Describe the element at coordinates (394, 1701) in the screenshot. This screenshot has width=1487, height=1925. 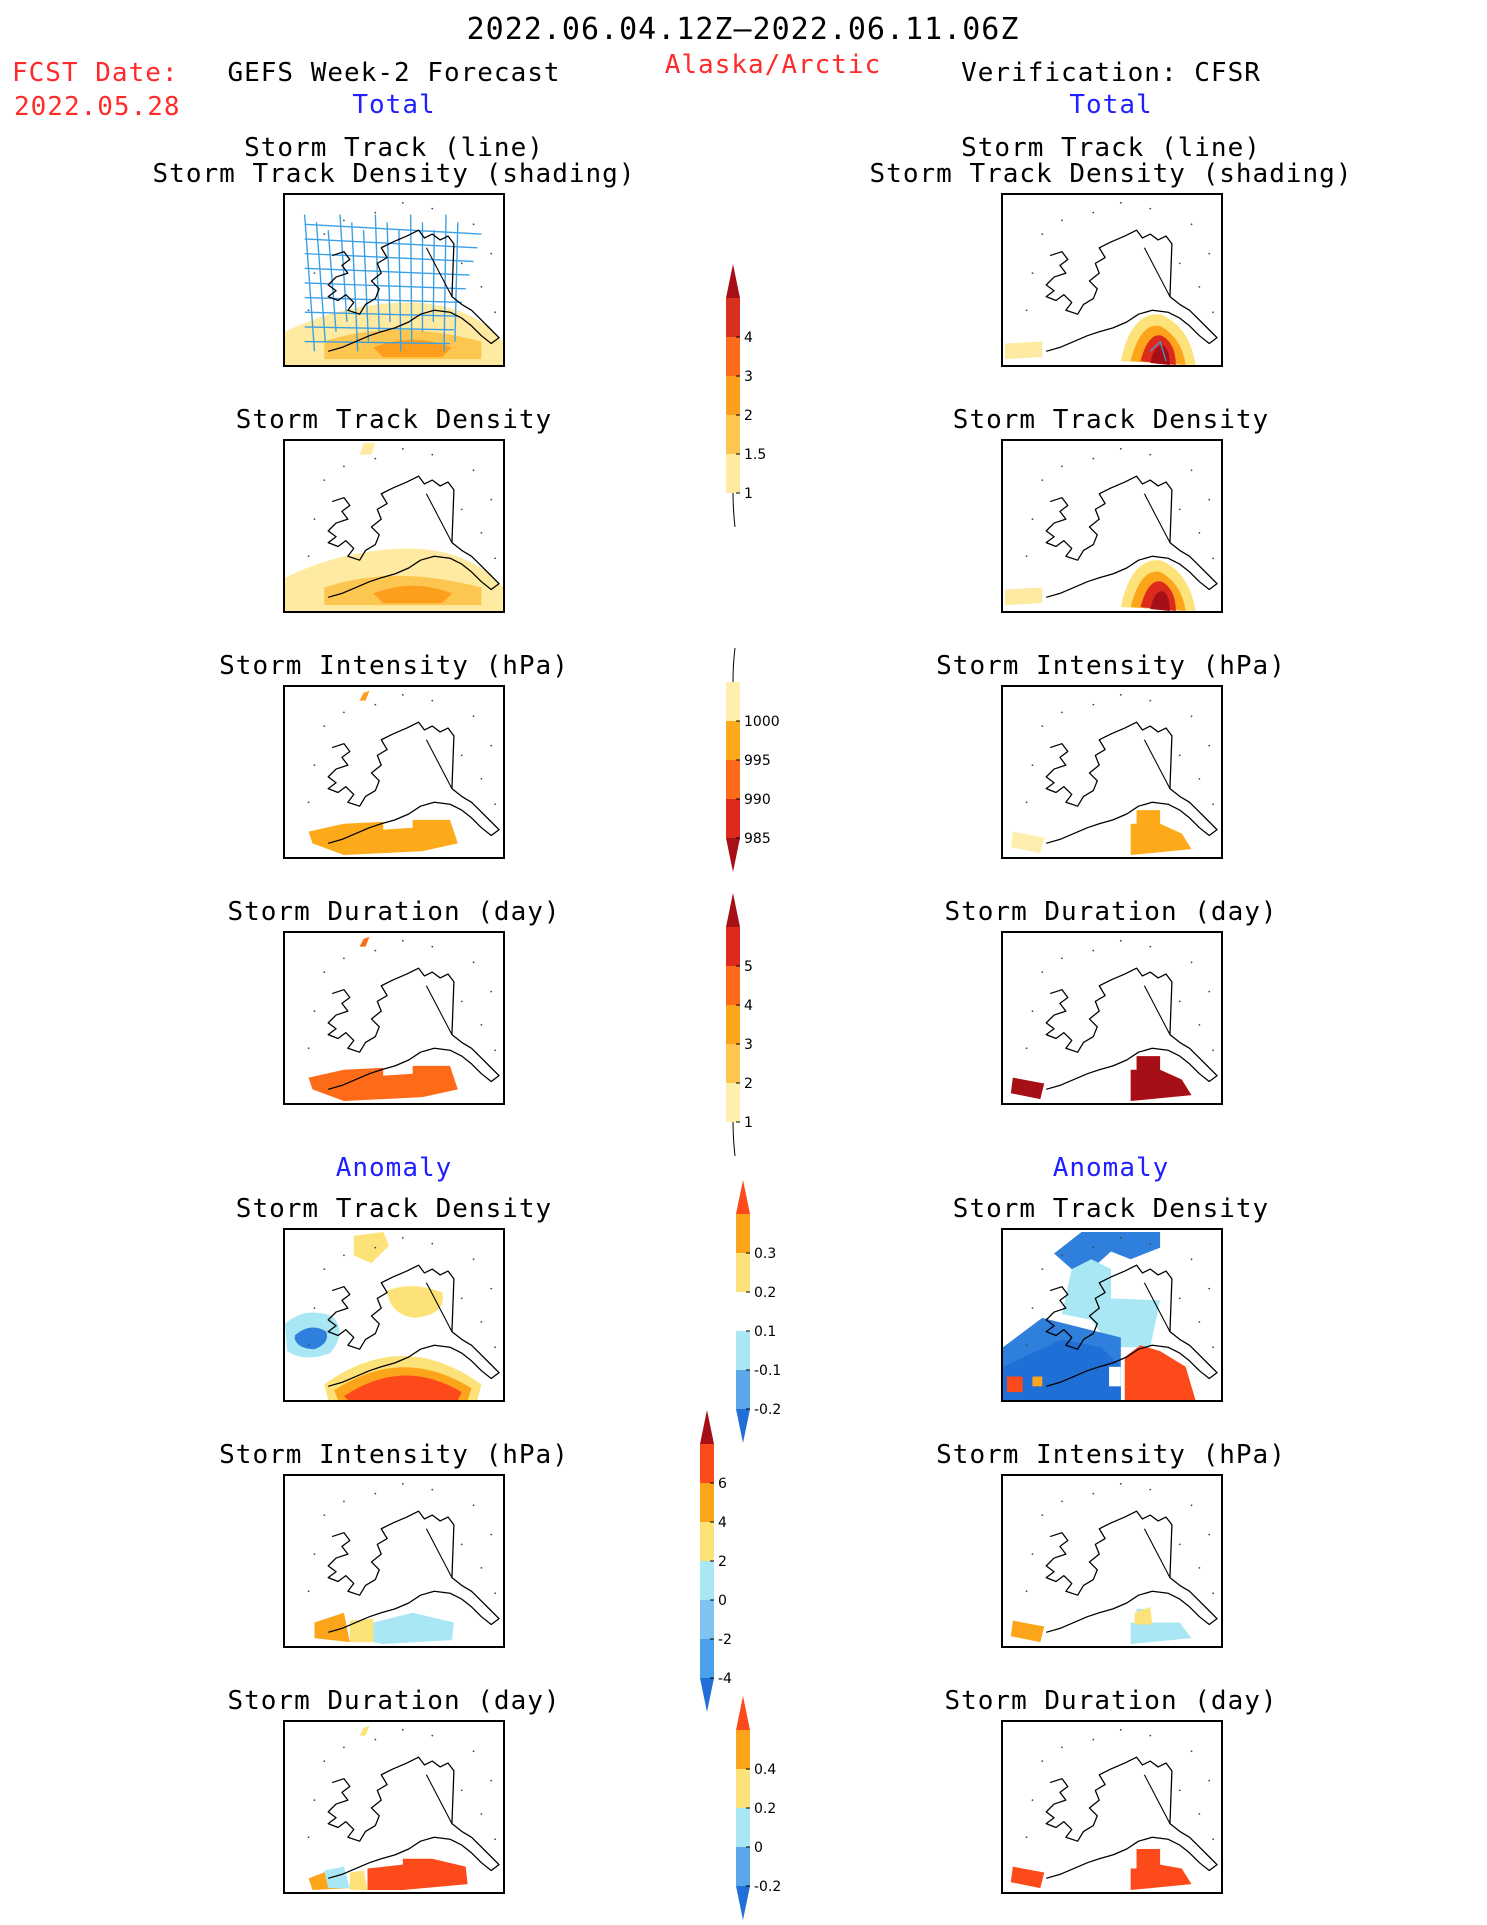
I see `left-anom-duration-title: Storm Duration (day)` at that location.